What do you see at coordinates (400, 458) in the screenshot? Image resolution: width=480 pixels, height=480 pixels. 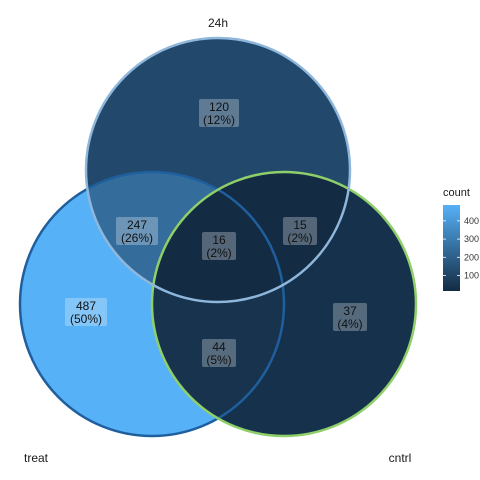 I see `set-label-cntrl: cntrl` at bounding box center [400, 458].